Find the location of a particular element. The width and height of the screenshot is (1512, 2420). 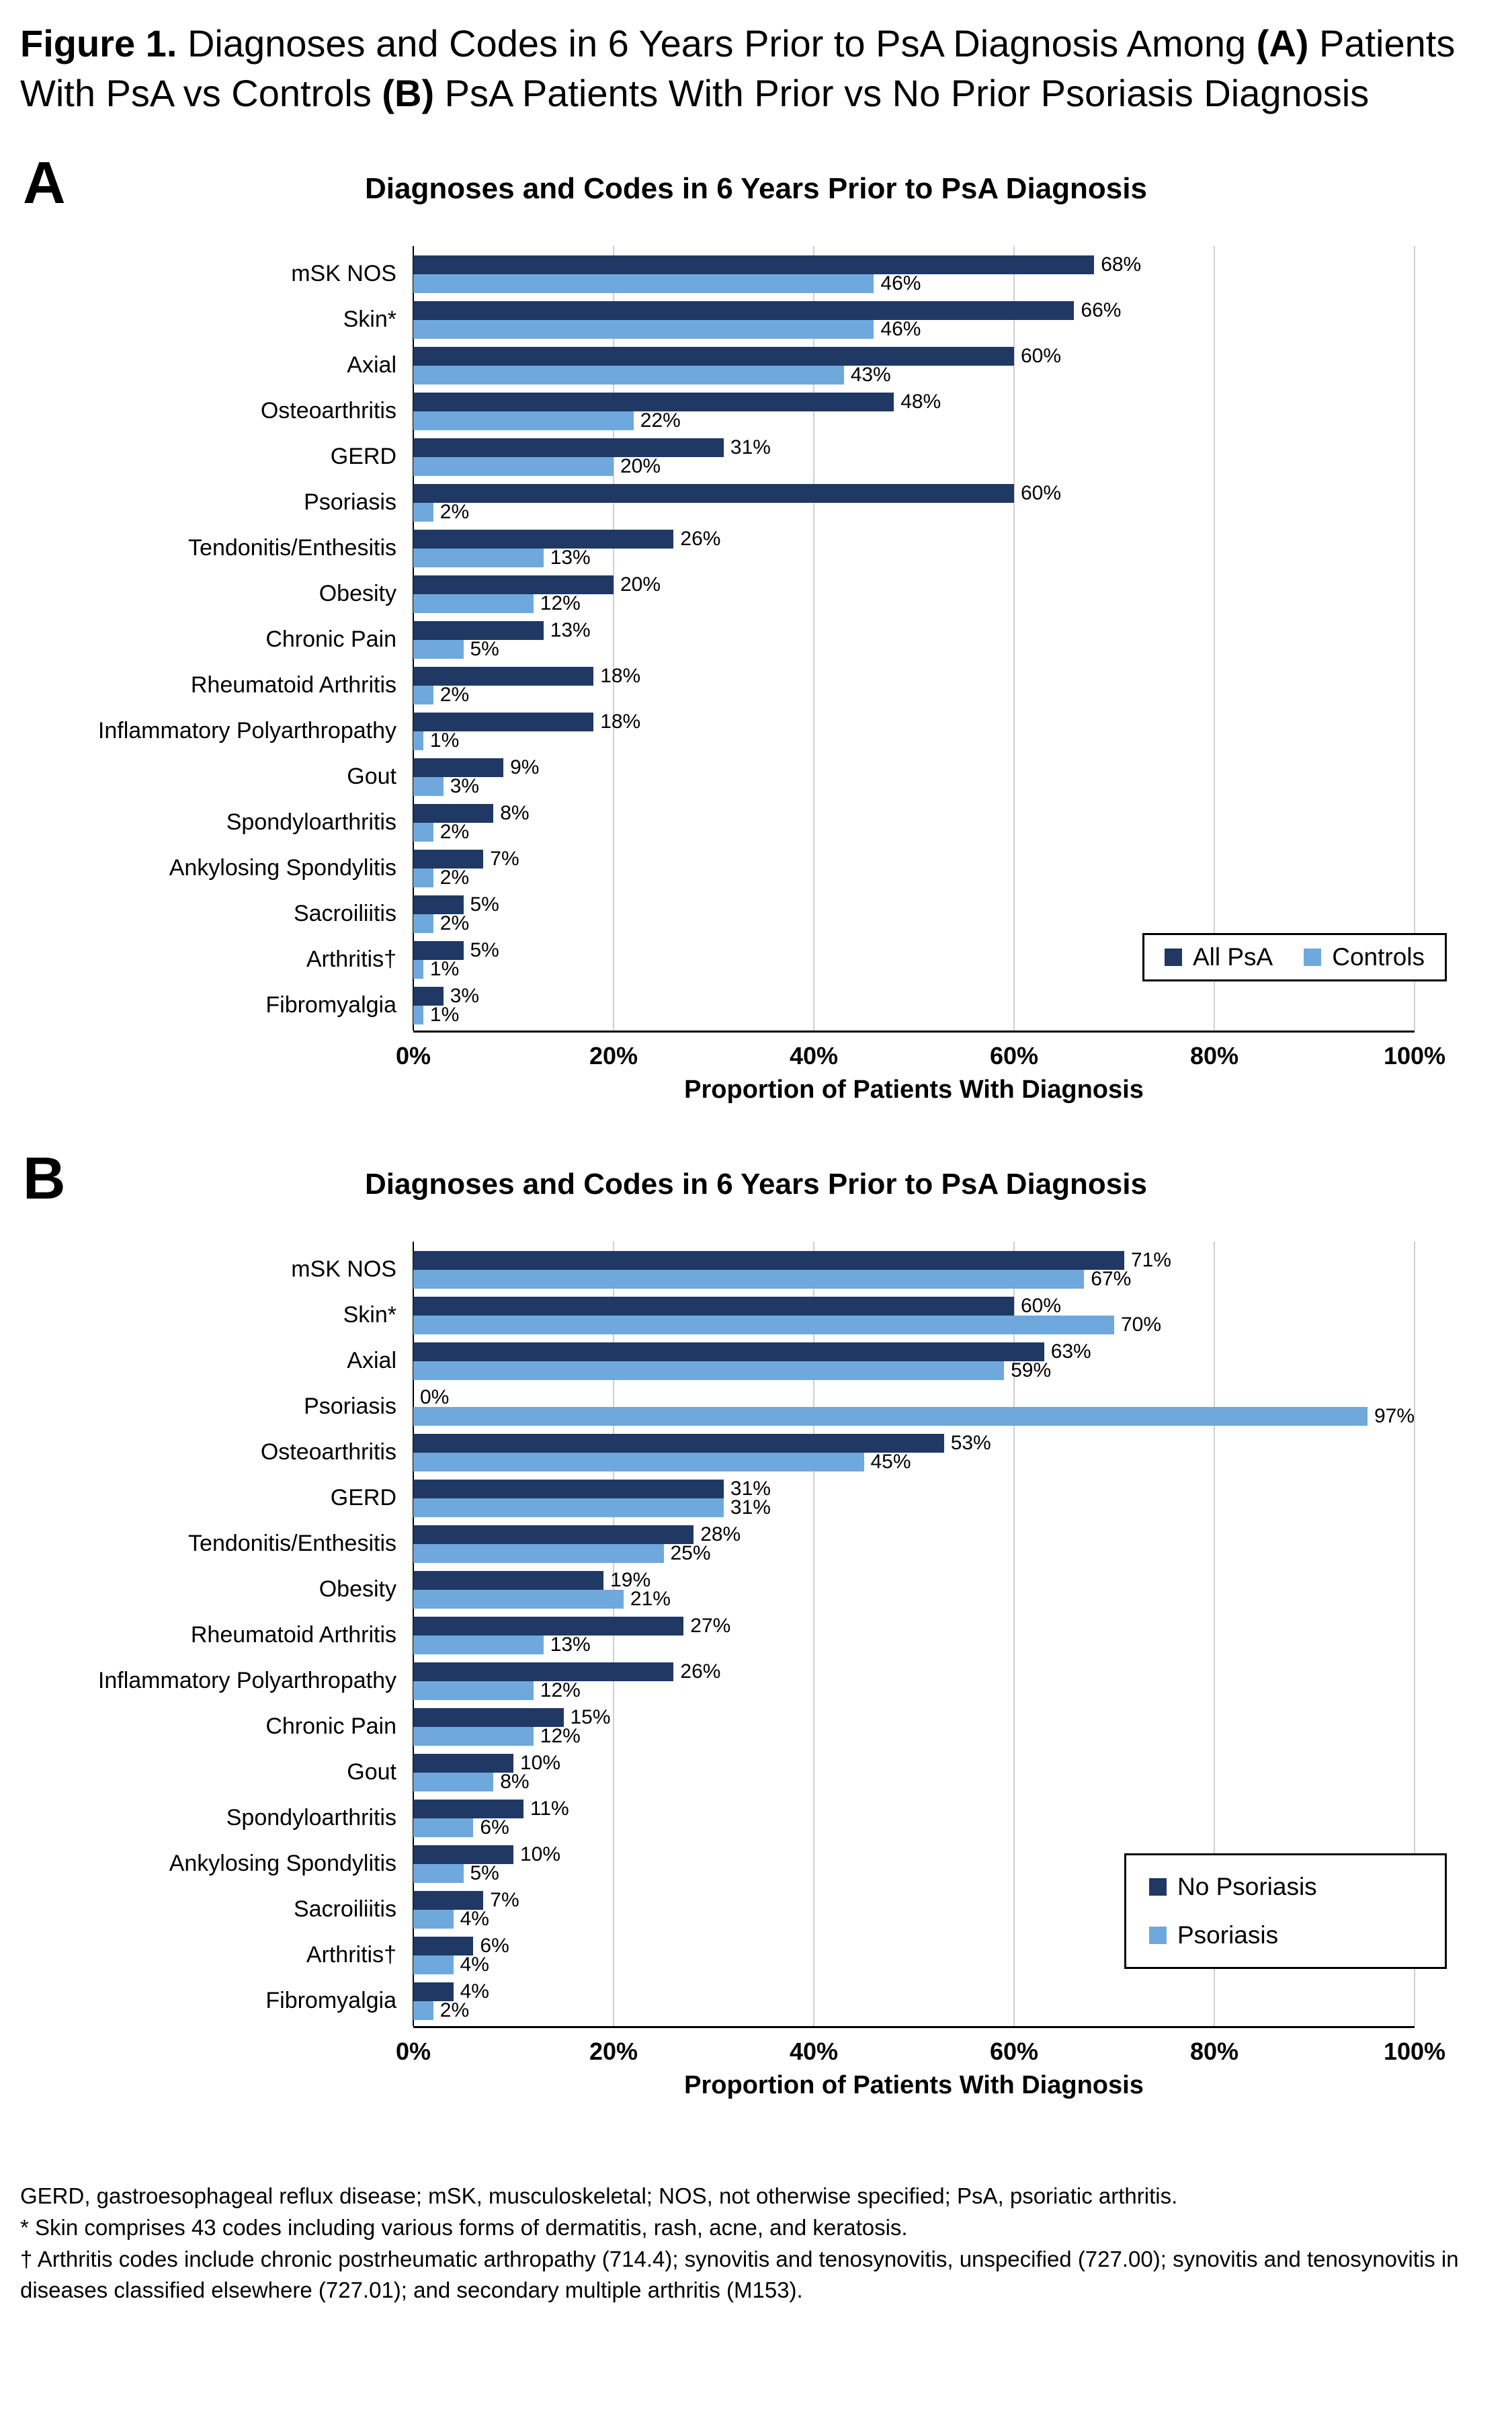

value-label: 70% is located at coordinates (1141, 1324).